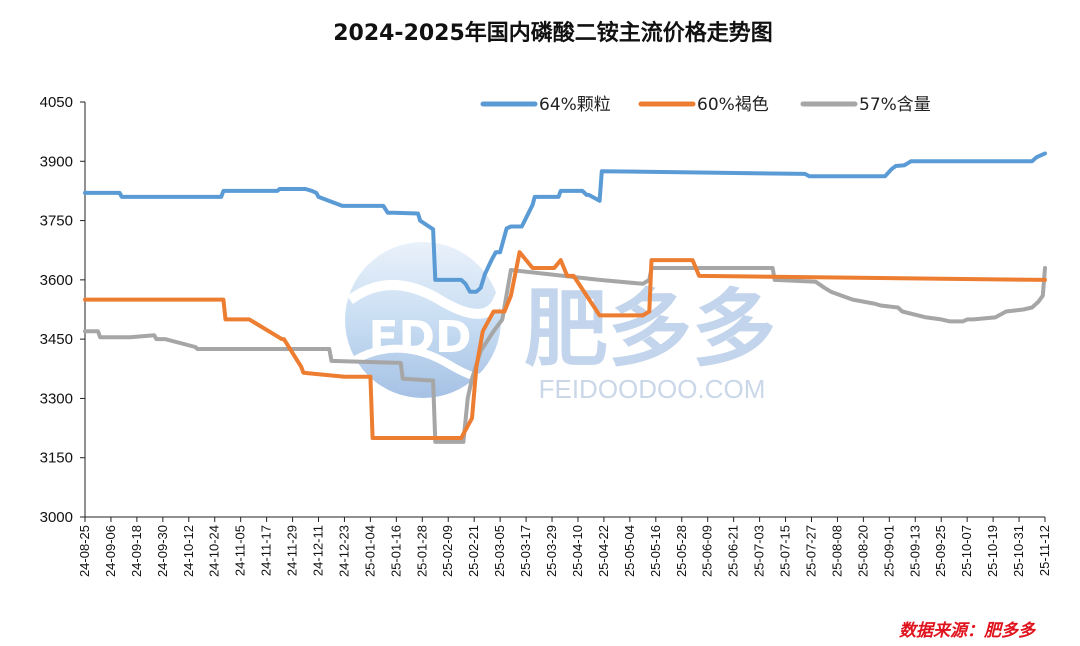 The height and width of the screenshot is (646, 1080). I want to click on x-tick-label: 25-03-29, so click(551, 551).